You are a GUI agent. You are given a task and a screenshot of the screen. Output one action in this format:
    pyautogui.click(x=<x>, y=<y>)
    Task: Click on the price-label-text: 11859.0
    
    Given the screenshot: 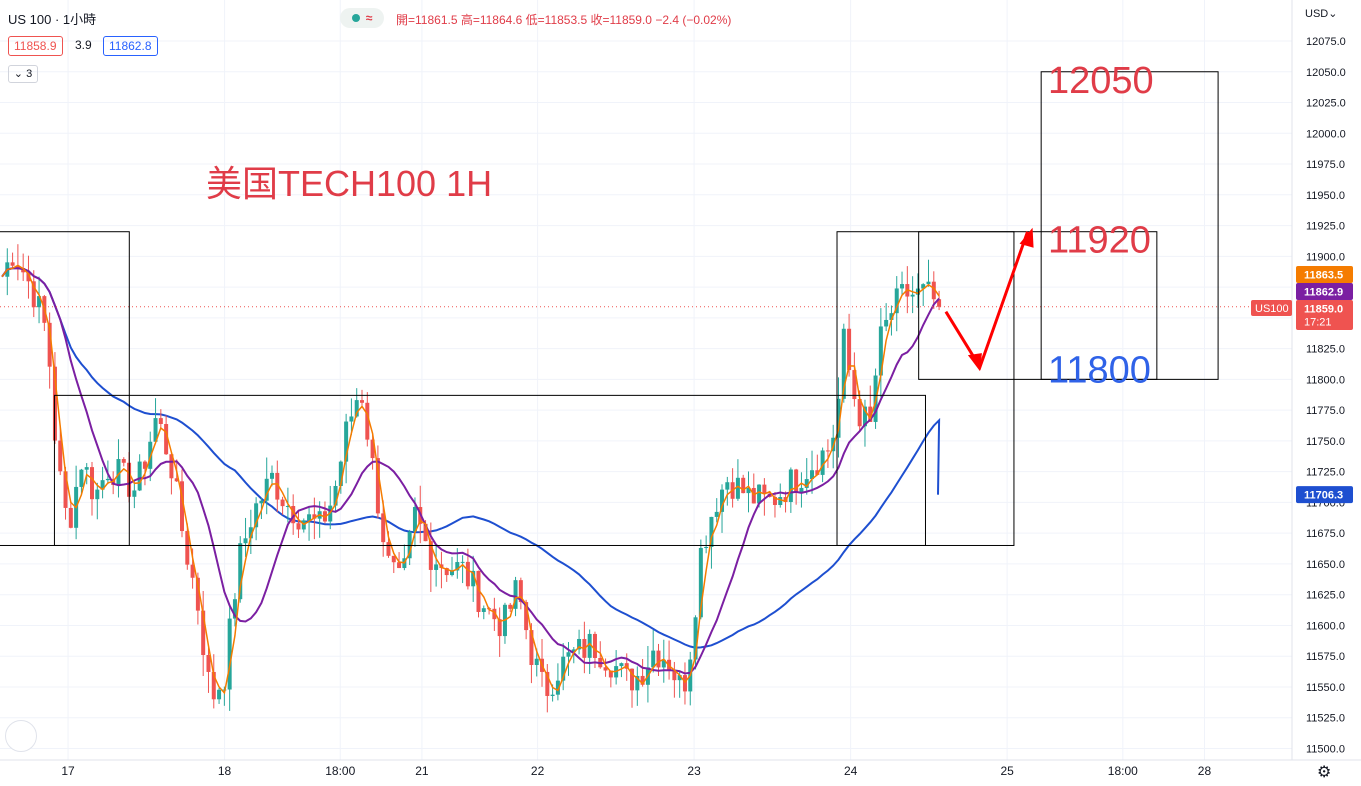 What is the action you would take?
    pyautogui.click(x=1323, y=310)
    